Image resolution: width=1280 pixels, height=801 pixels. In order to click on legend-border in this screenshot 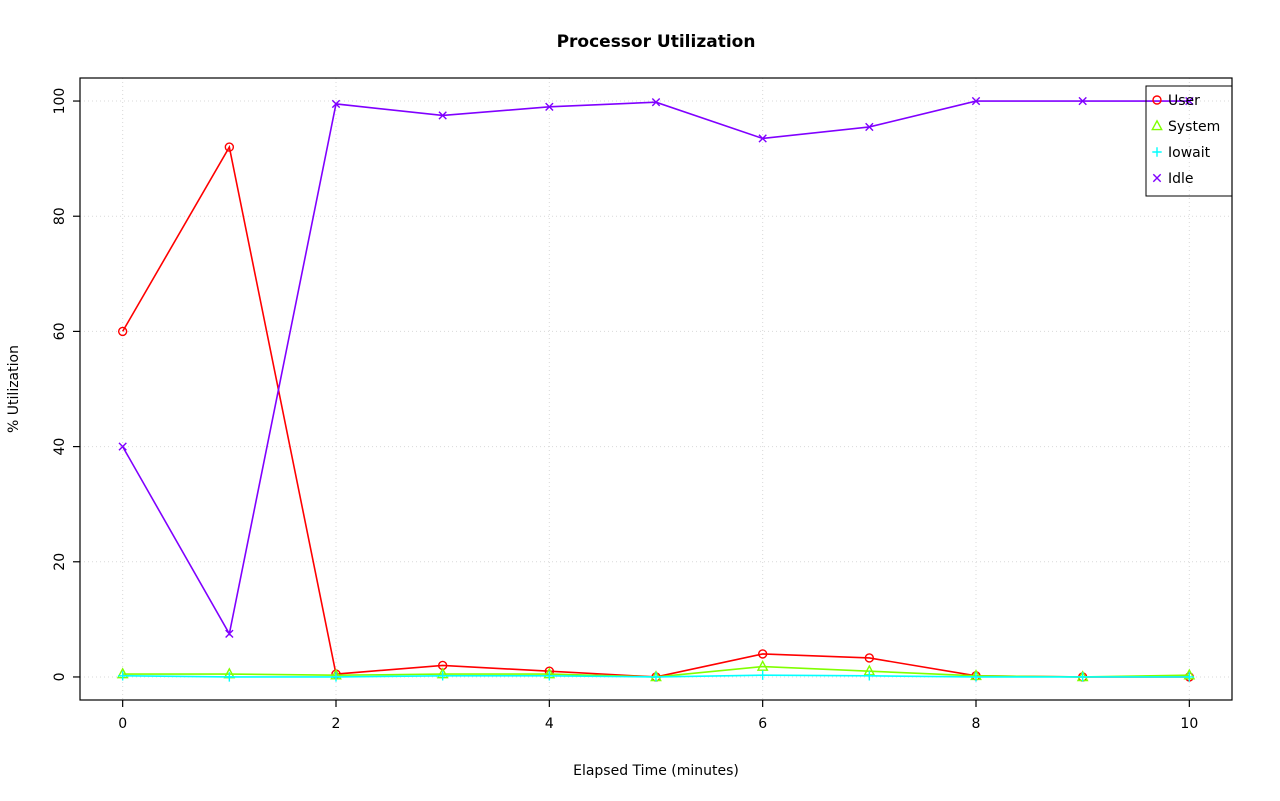, I will do `click(1189, 141)`.